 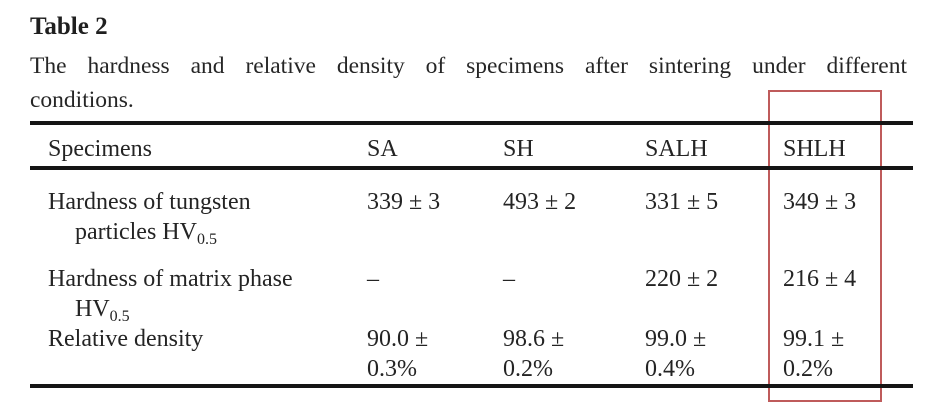 I want to click on value-text: 493 ± 2, so click(x=540, y=202).